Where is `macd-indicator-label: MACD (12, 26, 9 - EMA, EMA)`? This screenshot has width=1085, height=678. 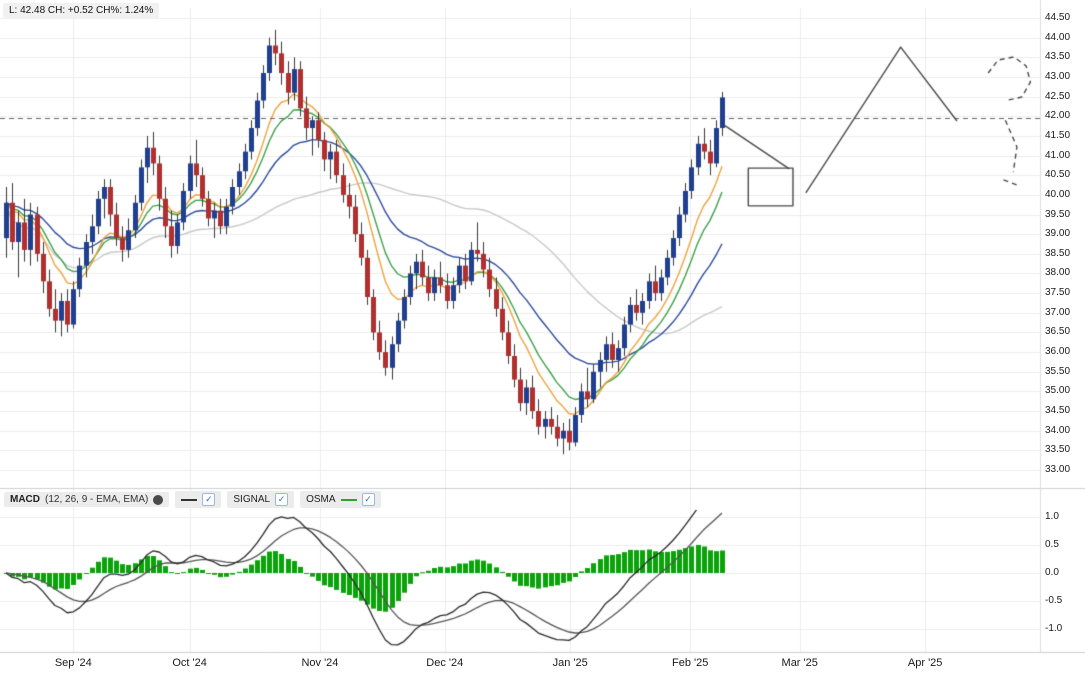 macd-indicator-label: MACD (12, 26, 9 - EMA, EMA) is located at coordinates (87, 499).